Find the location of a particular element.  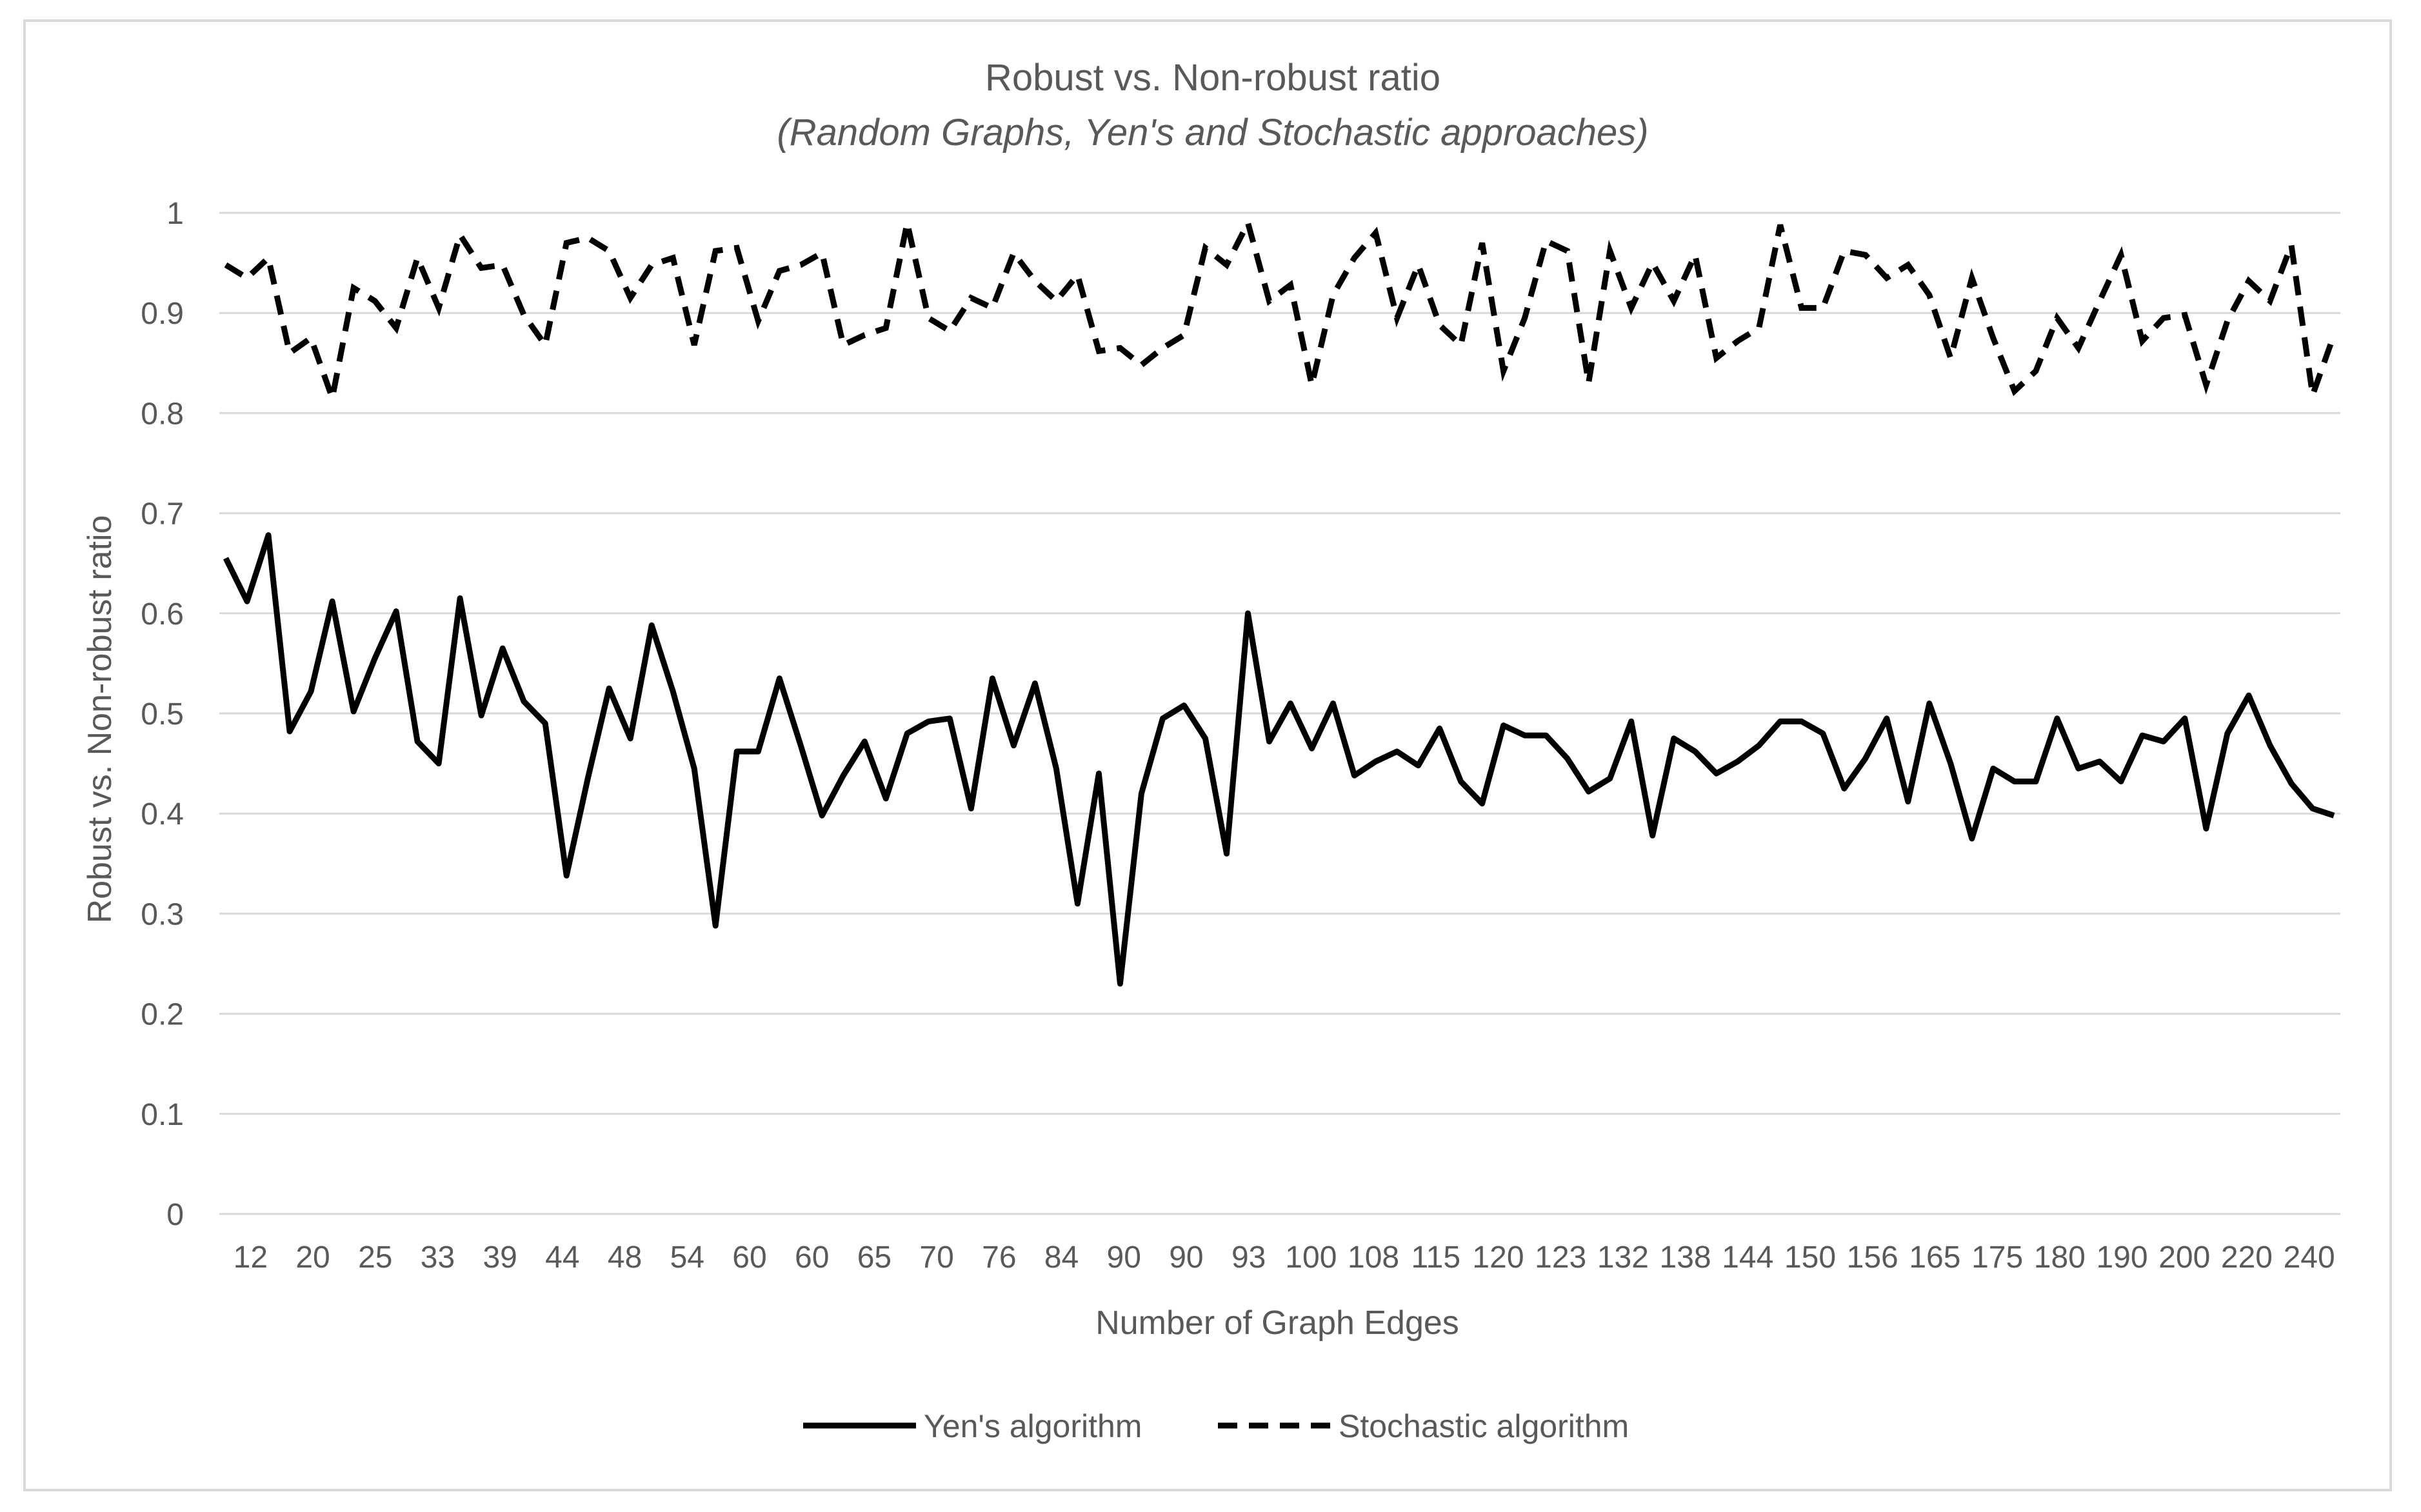

x-tick-label: 20 is located at coordinates (312, 1257).